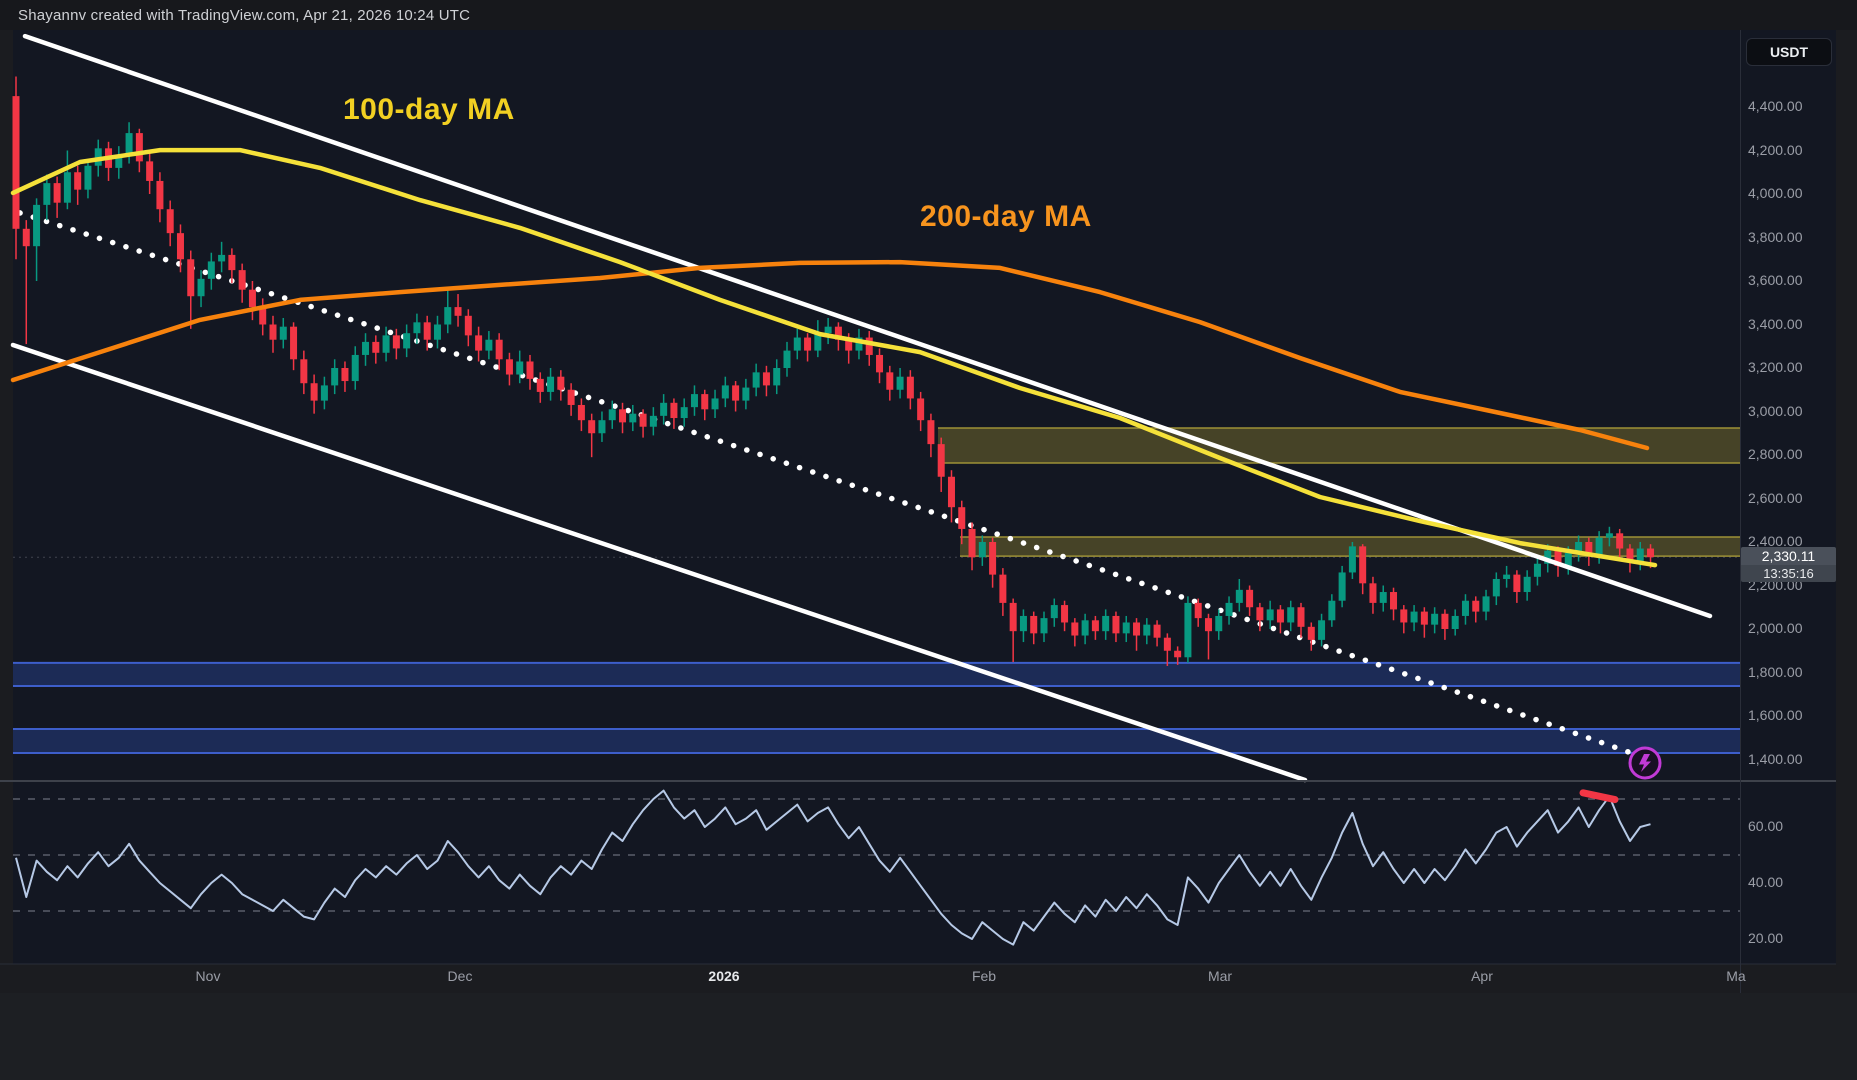  Describe the element at coordinates (1775, 237) in the screenshot. I see `price-tick-label: 3,800.00` at that location.